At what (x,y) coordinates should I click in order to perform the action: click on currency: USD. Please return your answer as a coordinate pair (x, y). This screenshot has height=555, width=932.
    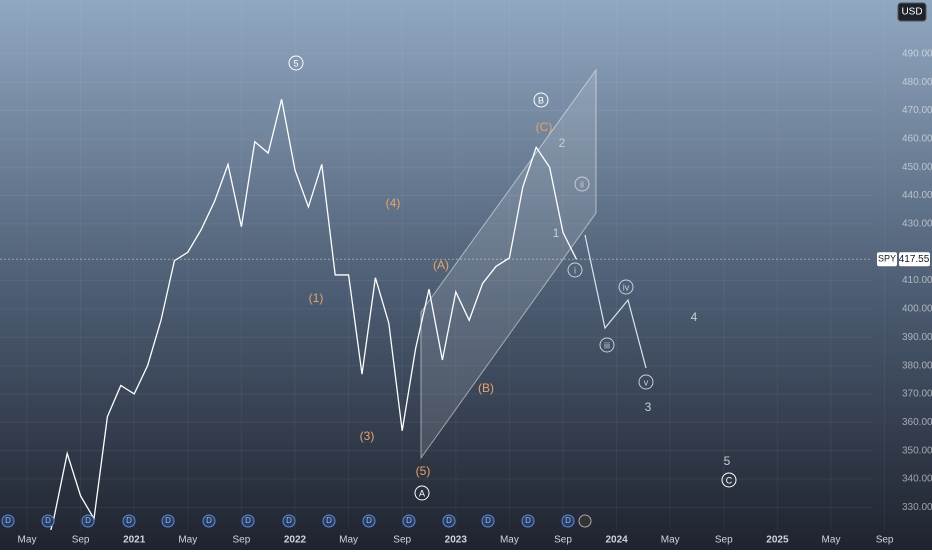
    Looking at the image, I should click on (911, 12).